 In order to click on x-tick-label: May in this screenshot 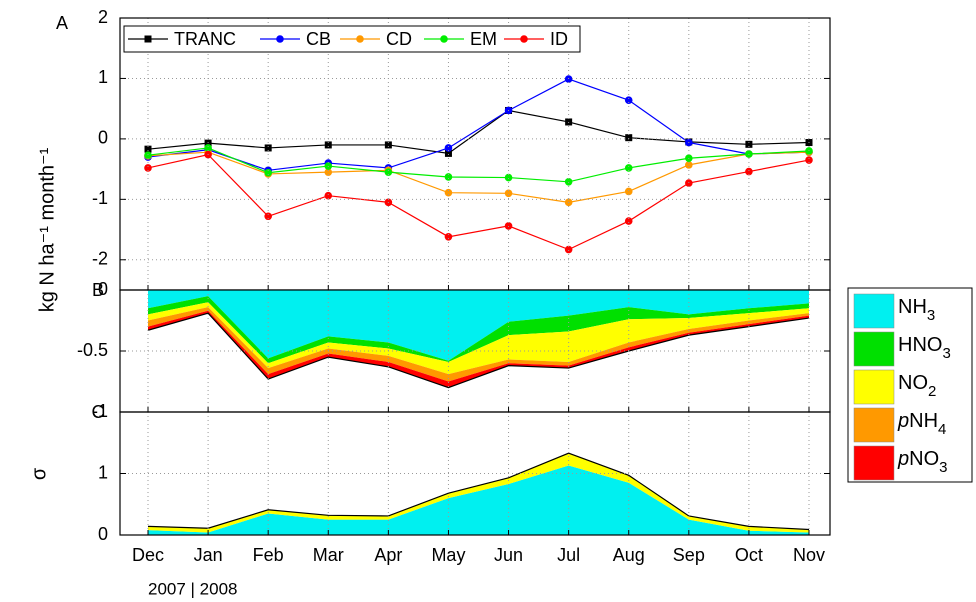, I will do `click(448, 555)`.